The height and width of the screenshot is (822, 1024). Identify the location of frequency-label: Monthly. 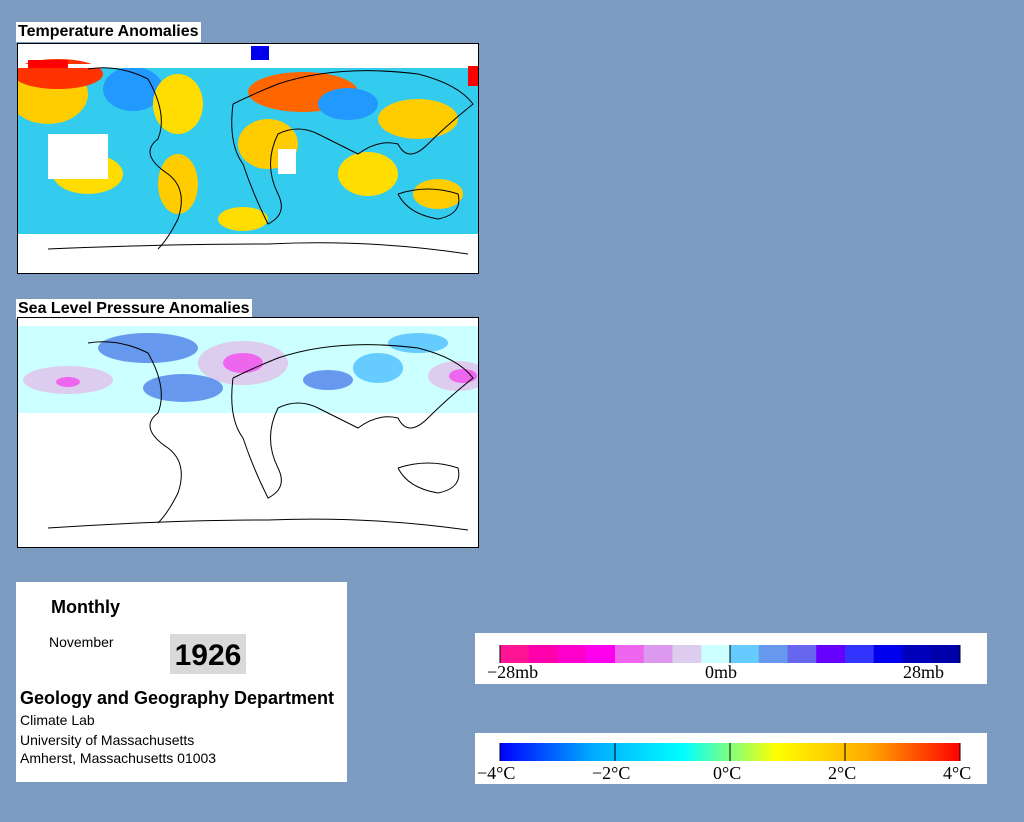
(85, 607).